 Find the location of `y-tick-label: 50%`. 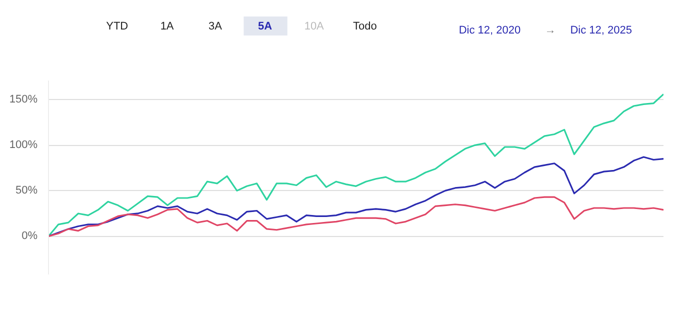

y-tick-label: 50% is located at coordinates (26, 190).